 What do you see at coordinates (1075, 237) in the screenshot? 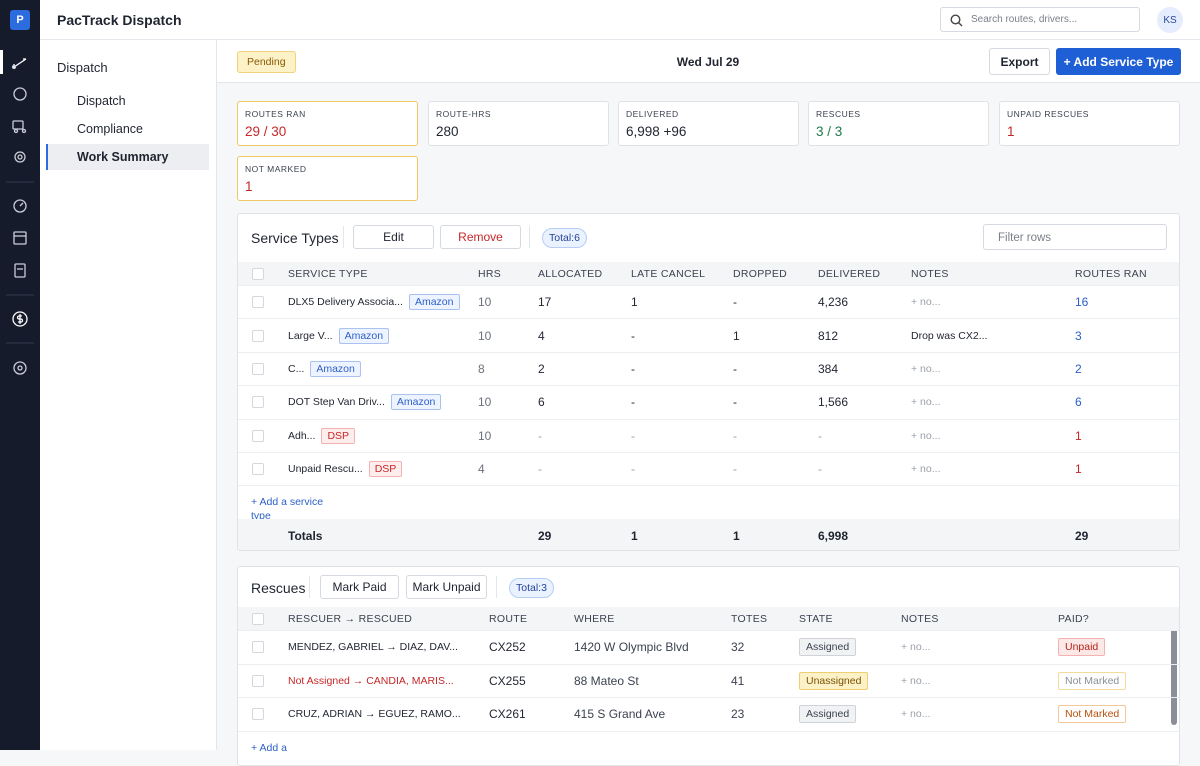
I see `filter-input: Filter rows` at bounding box center [1075, 237].